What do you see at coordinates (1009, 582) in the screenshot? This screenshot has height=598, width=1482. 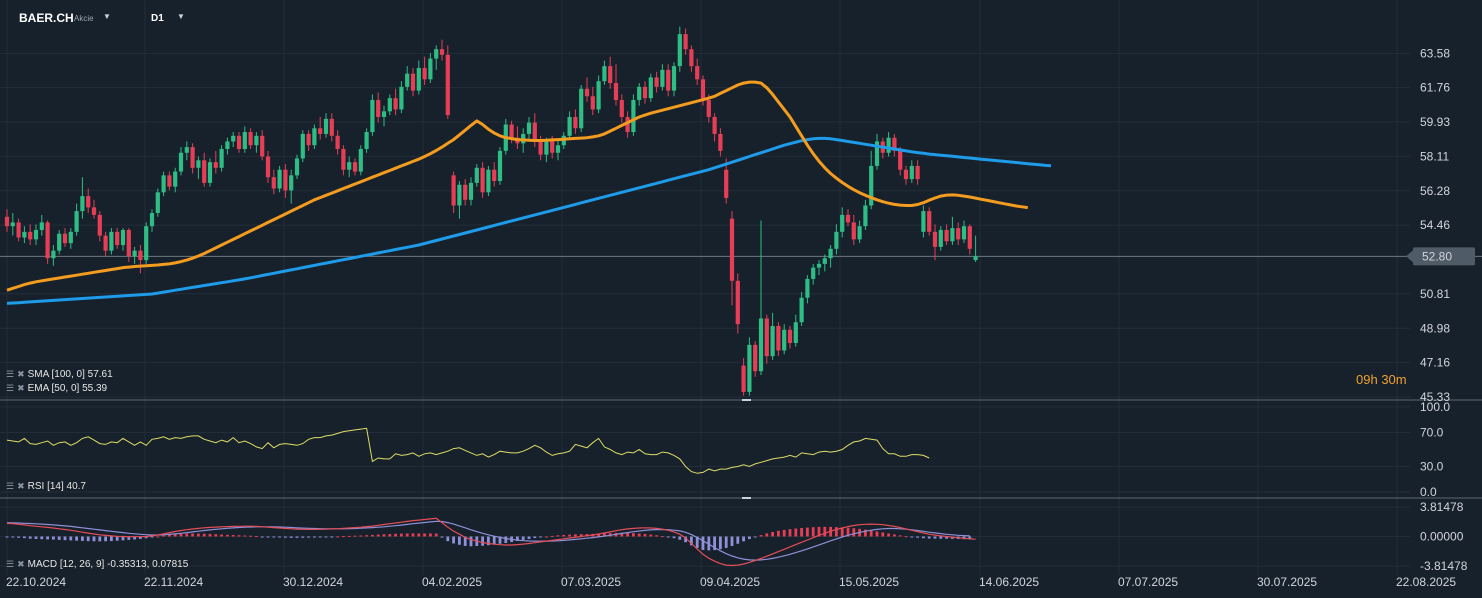 I see `date-tick-label: 14.06.2025` at bounding box center [1009, 582].